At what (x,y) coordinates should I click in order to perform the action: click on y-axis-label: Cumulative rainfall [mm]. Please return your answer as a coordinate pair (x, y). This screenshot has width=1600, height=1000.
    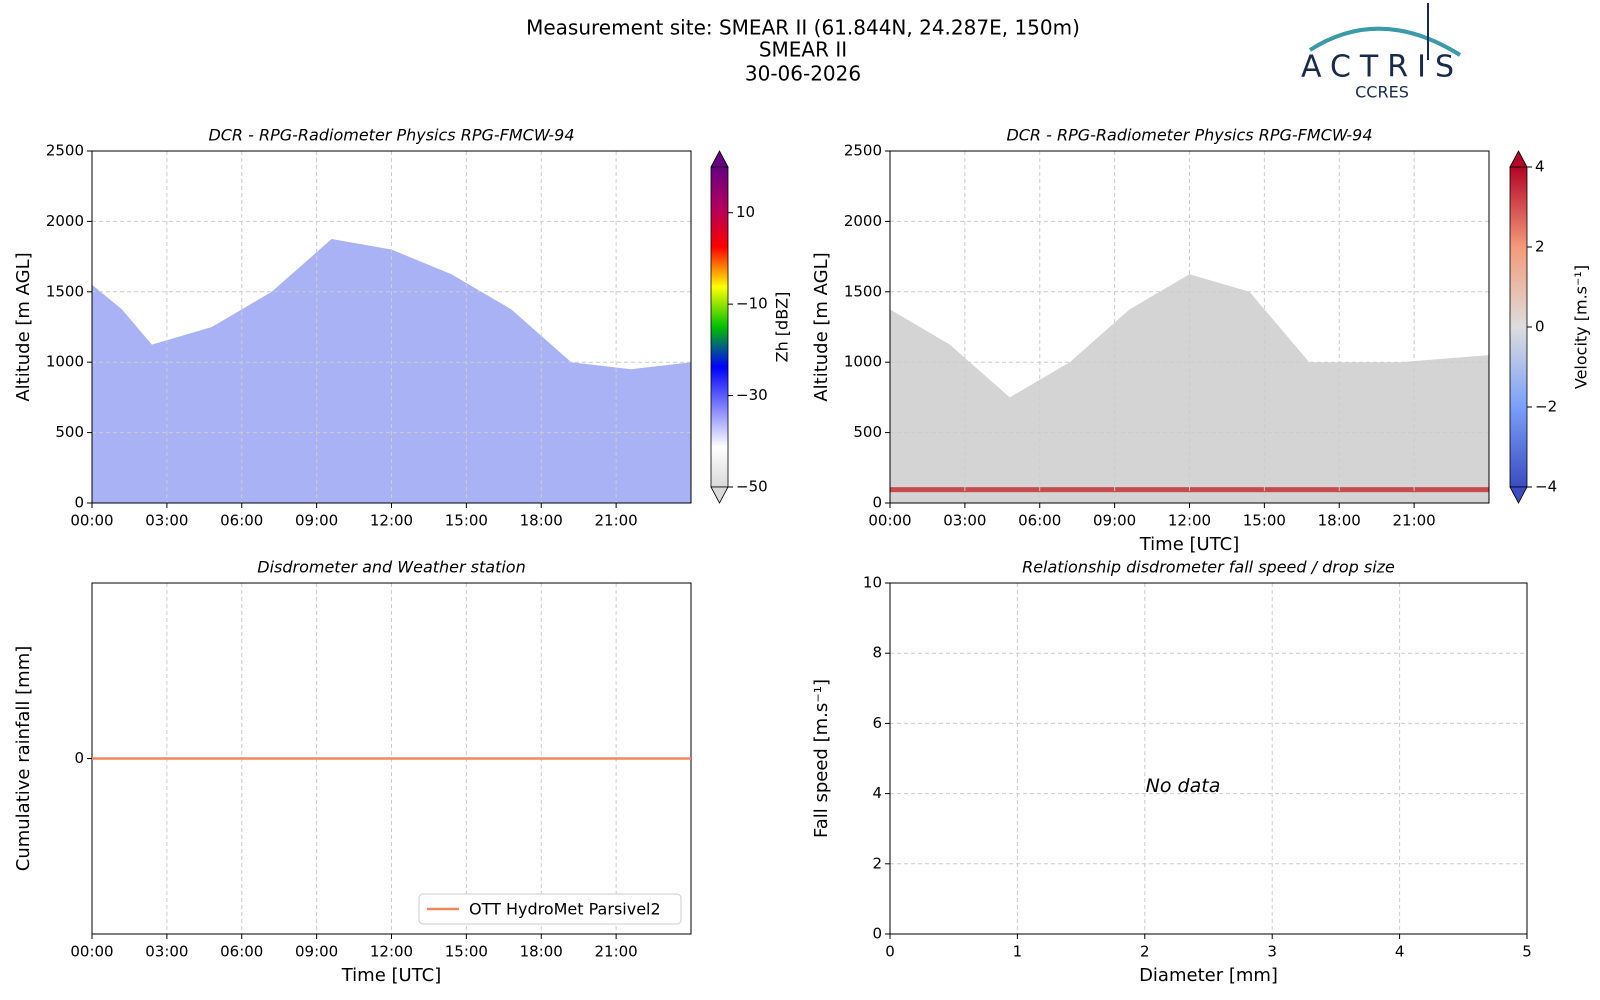
    Looking at the image, I should click on (23, 759).